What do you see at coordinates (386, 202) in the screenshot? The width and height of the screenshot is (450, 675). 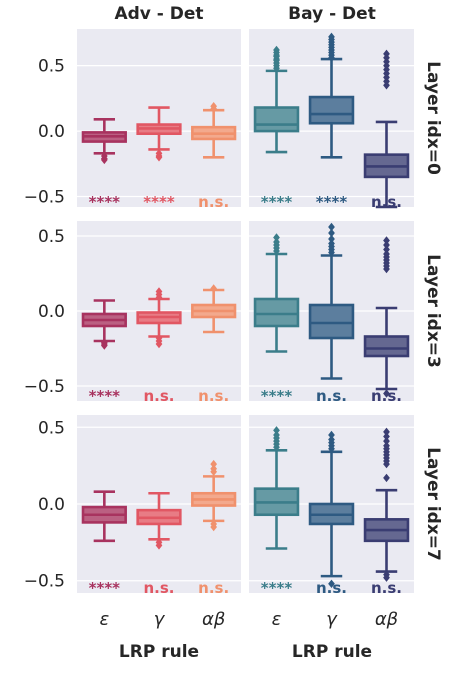 I see `significance-label-r0-c1-2: n.s.` at bounding box center [386, 202].